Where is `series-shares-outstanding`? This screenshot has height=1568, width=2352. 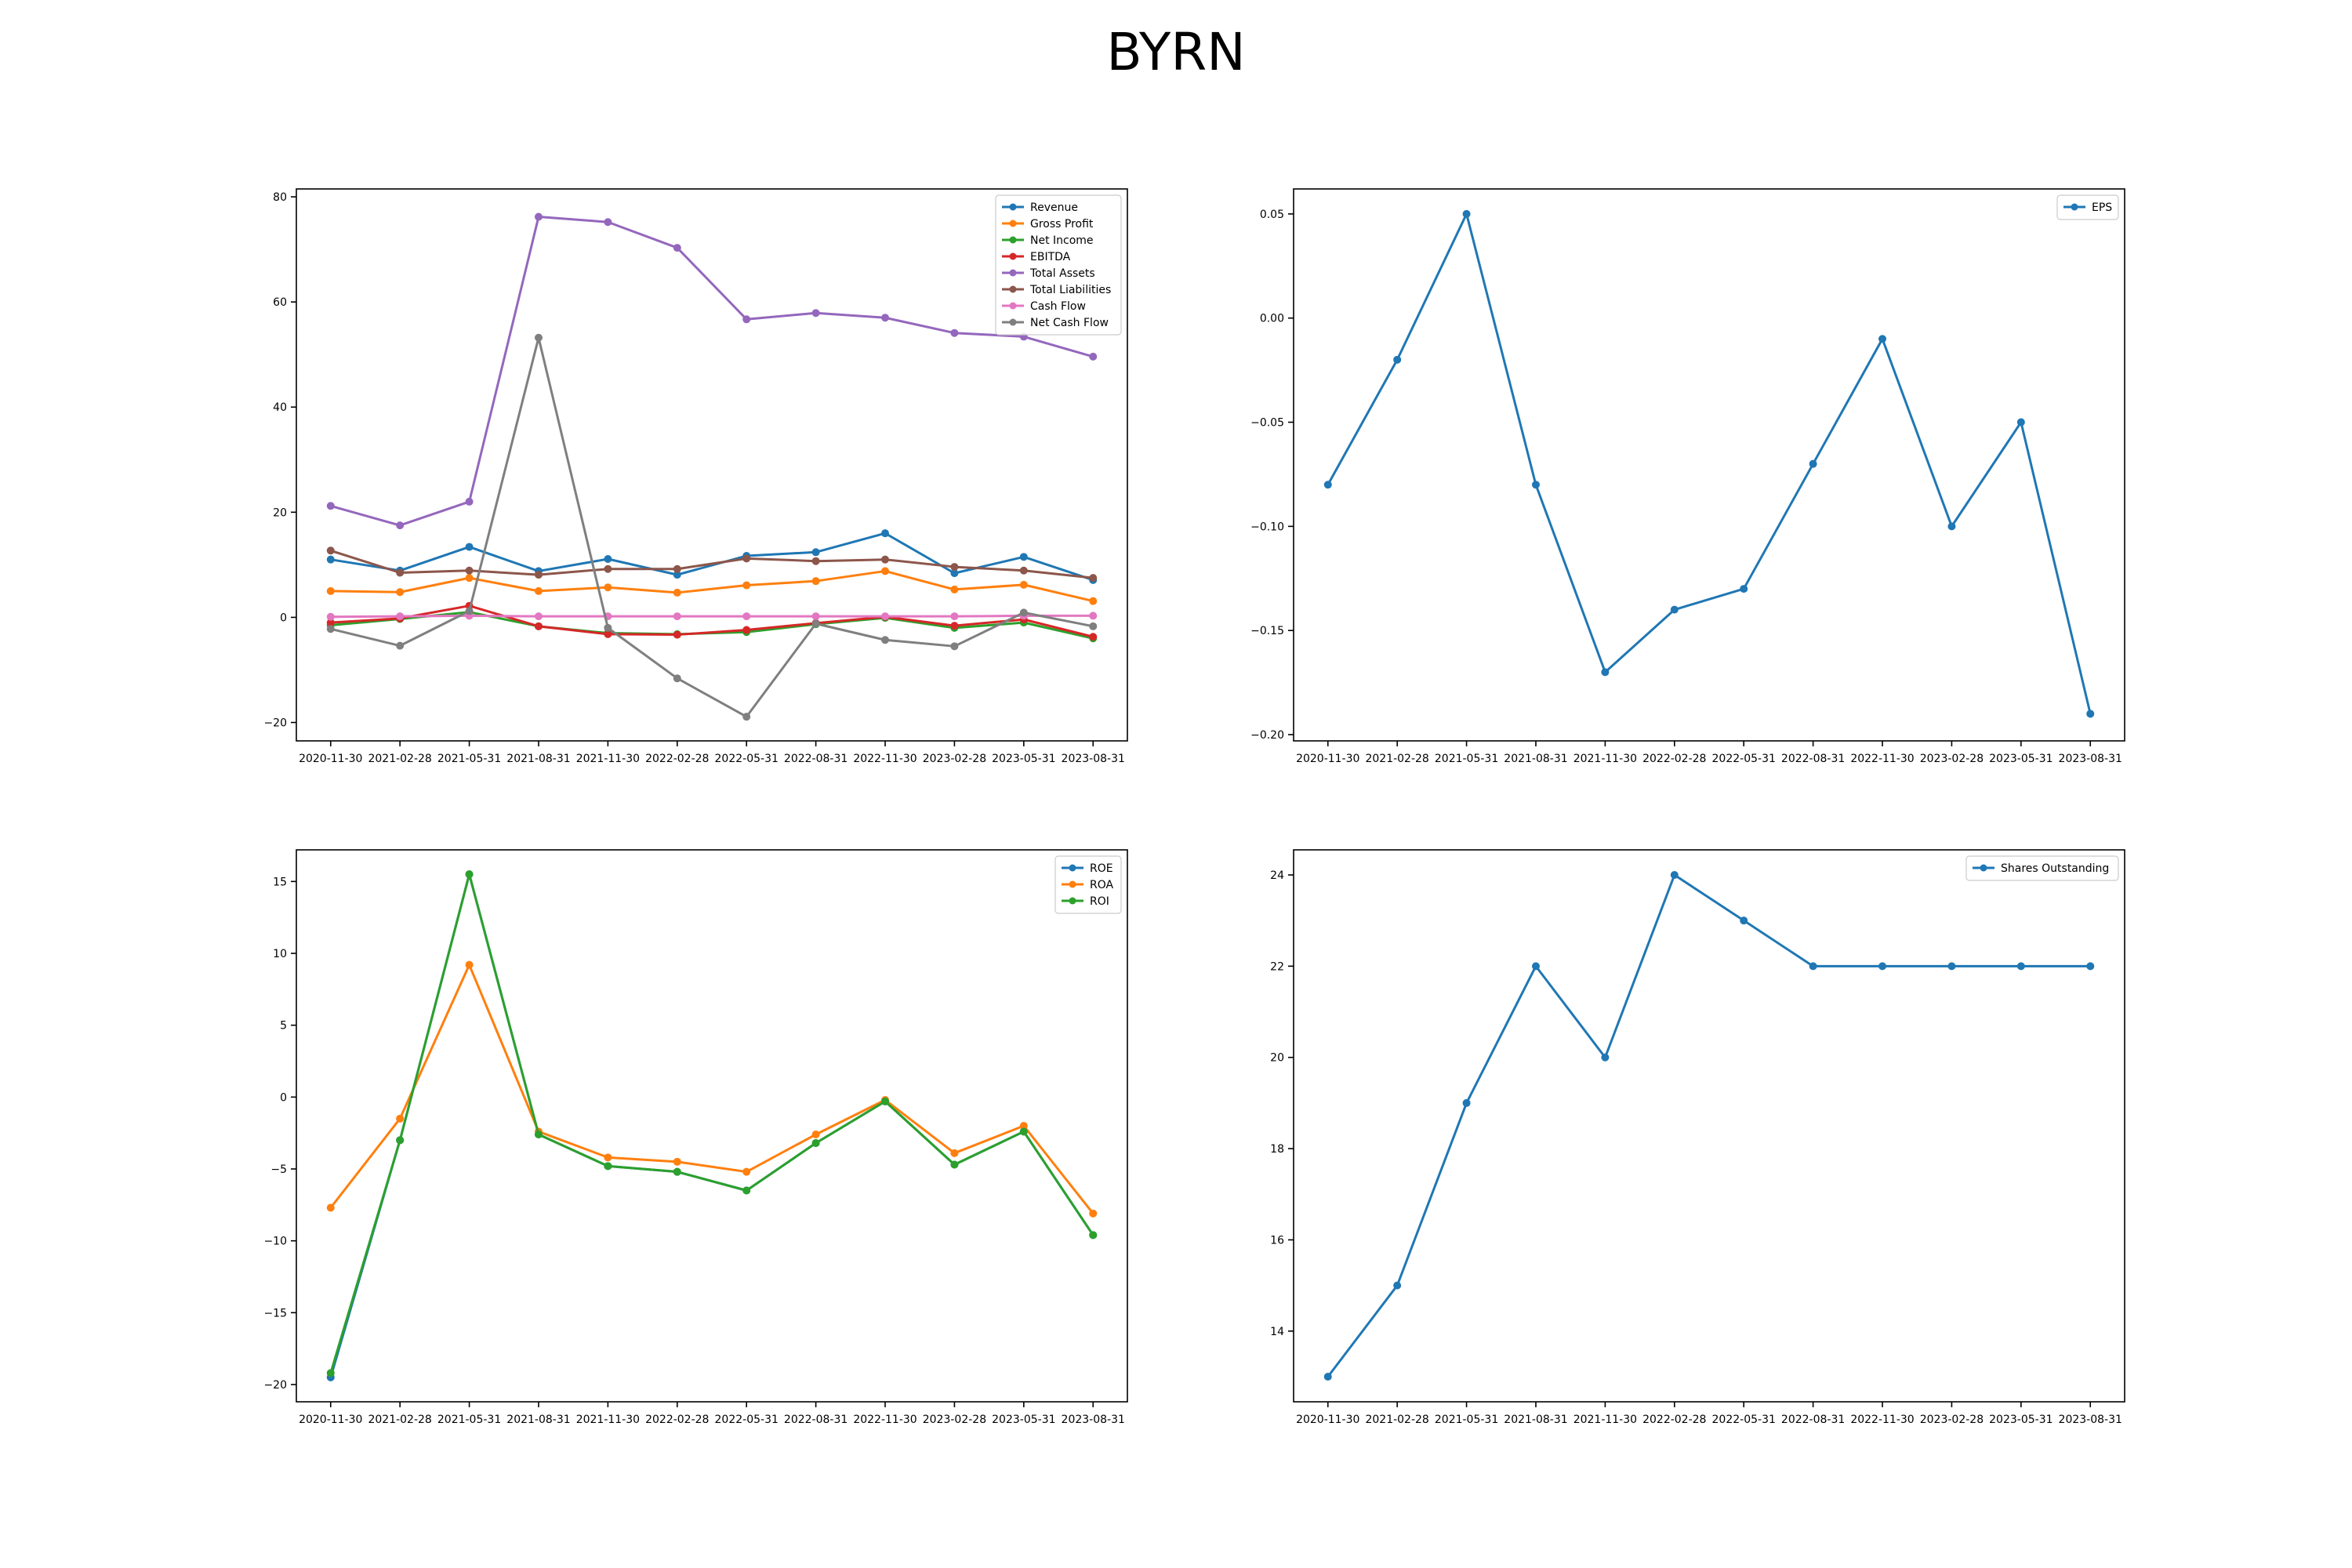
series-shares-outstanding is located at coordinates (1709, 1126).